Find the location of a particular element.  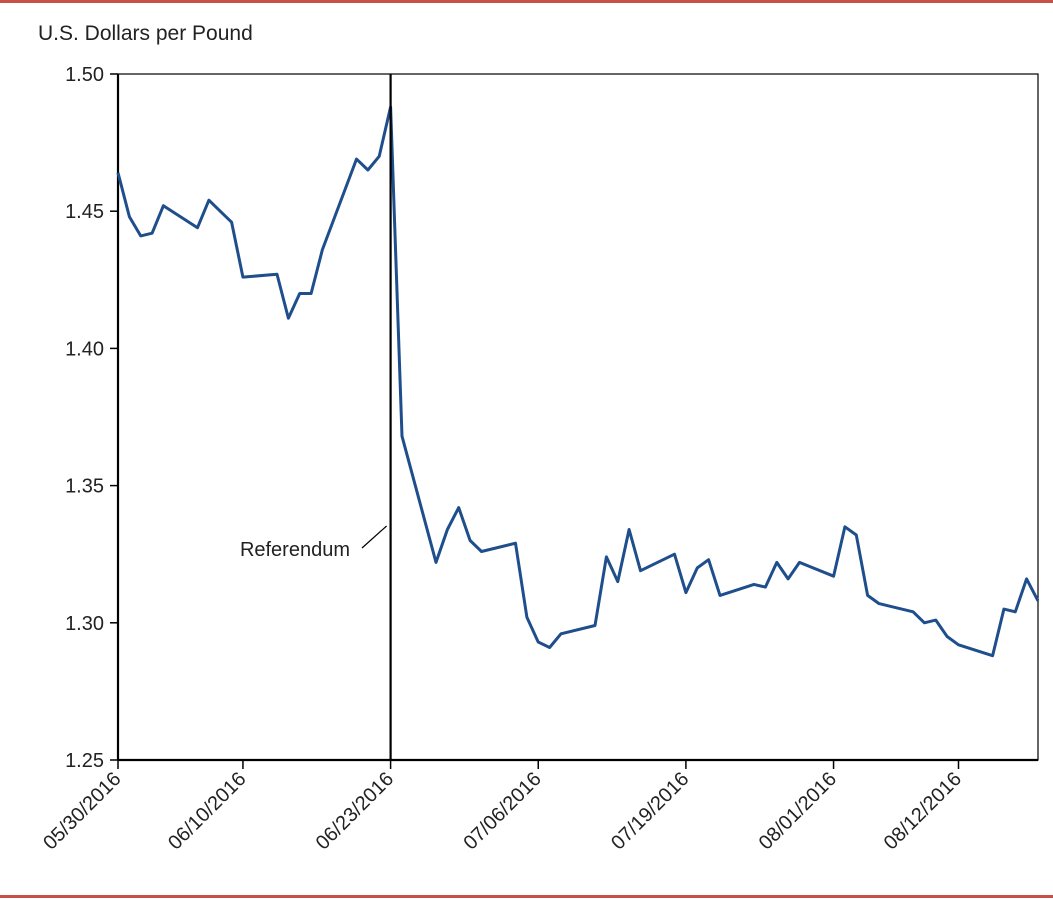

y-tick-label: 1.50 is located at coordinates (84, 75).